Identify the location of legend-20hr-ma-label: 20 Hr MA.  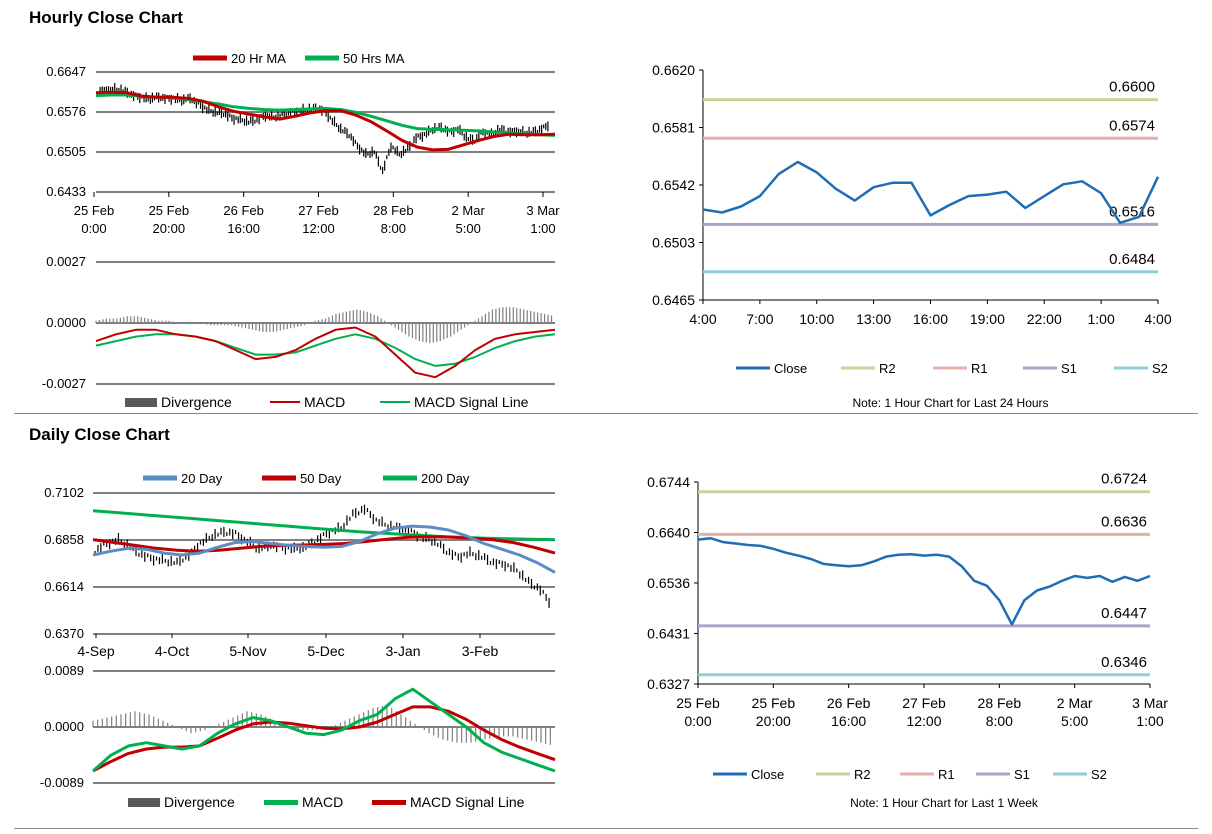
(258, 58).